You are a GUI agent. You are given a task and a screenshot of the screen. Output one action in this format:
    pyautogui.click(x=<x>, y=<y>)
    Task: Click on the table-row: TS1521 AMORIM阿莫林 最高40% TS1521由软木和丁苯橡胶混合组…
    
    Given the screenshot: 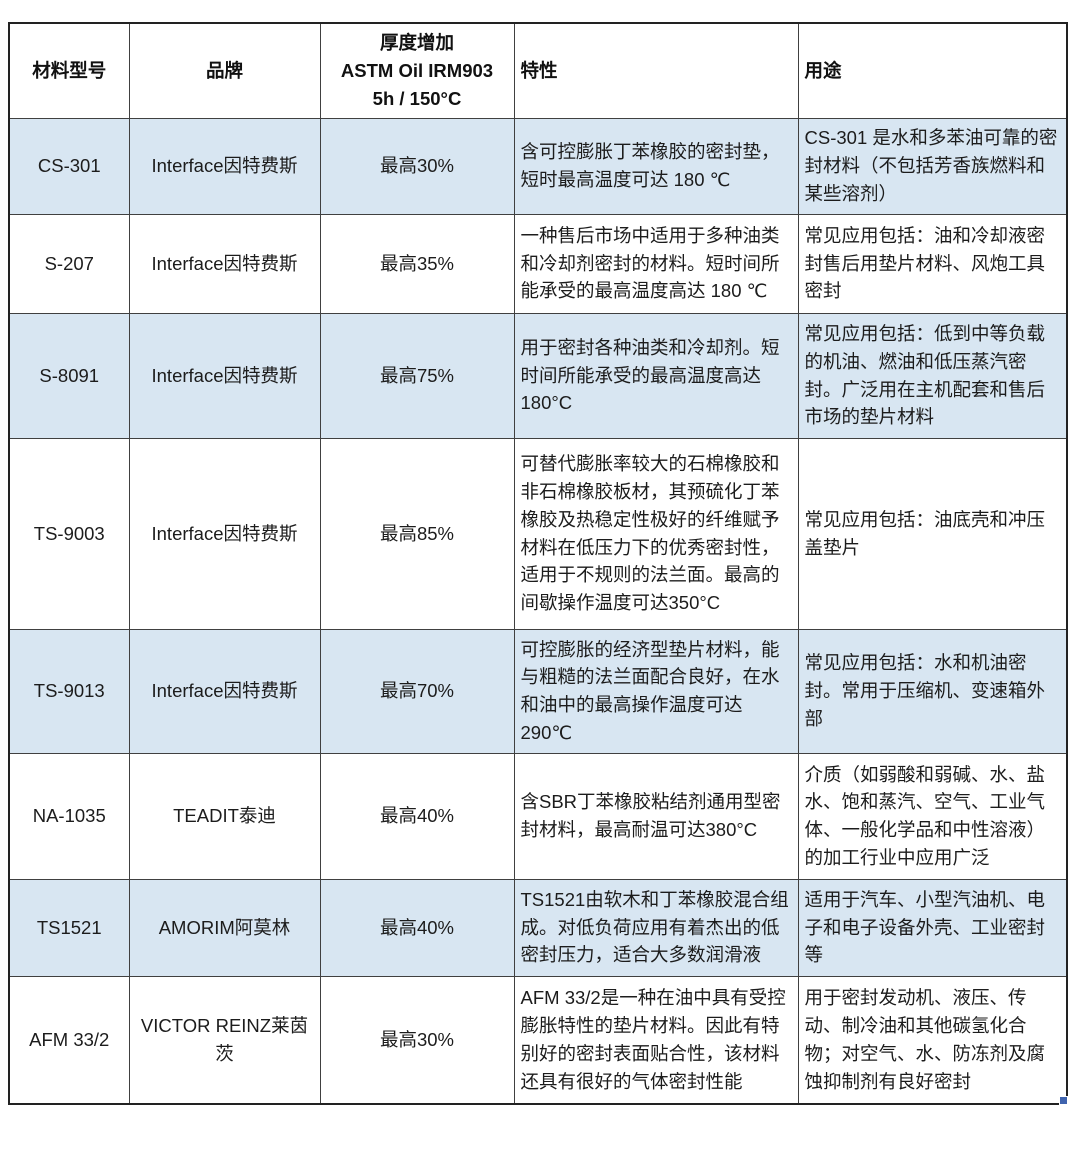 What is the action you would take?
    pyautogui.click(x=538, y=927)
    